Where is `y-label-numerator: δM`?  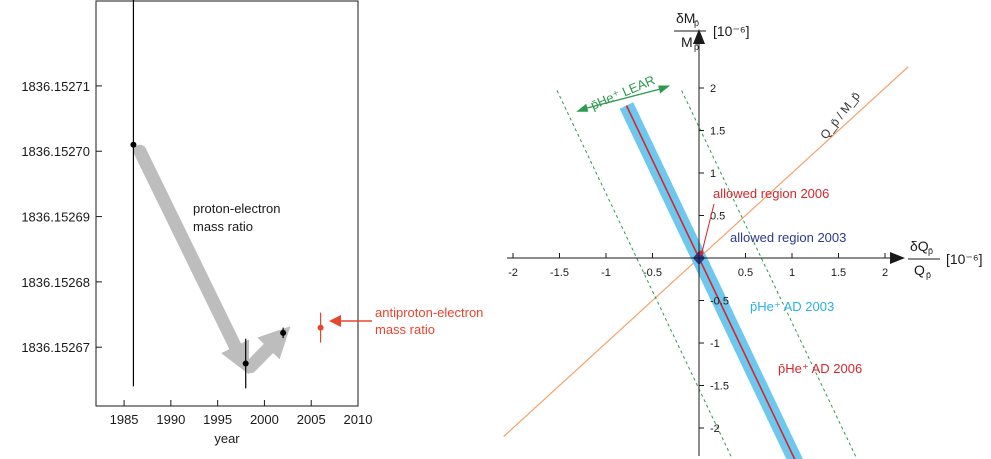 y-label-numerator: δM is located at coordinates (685, 18).